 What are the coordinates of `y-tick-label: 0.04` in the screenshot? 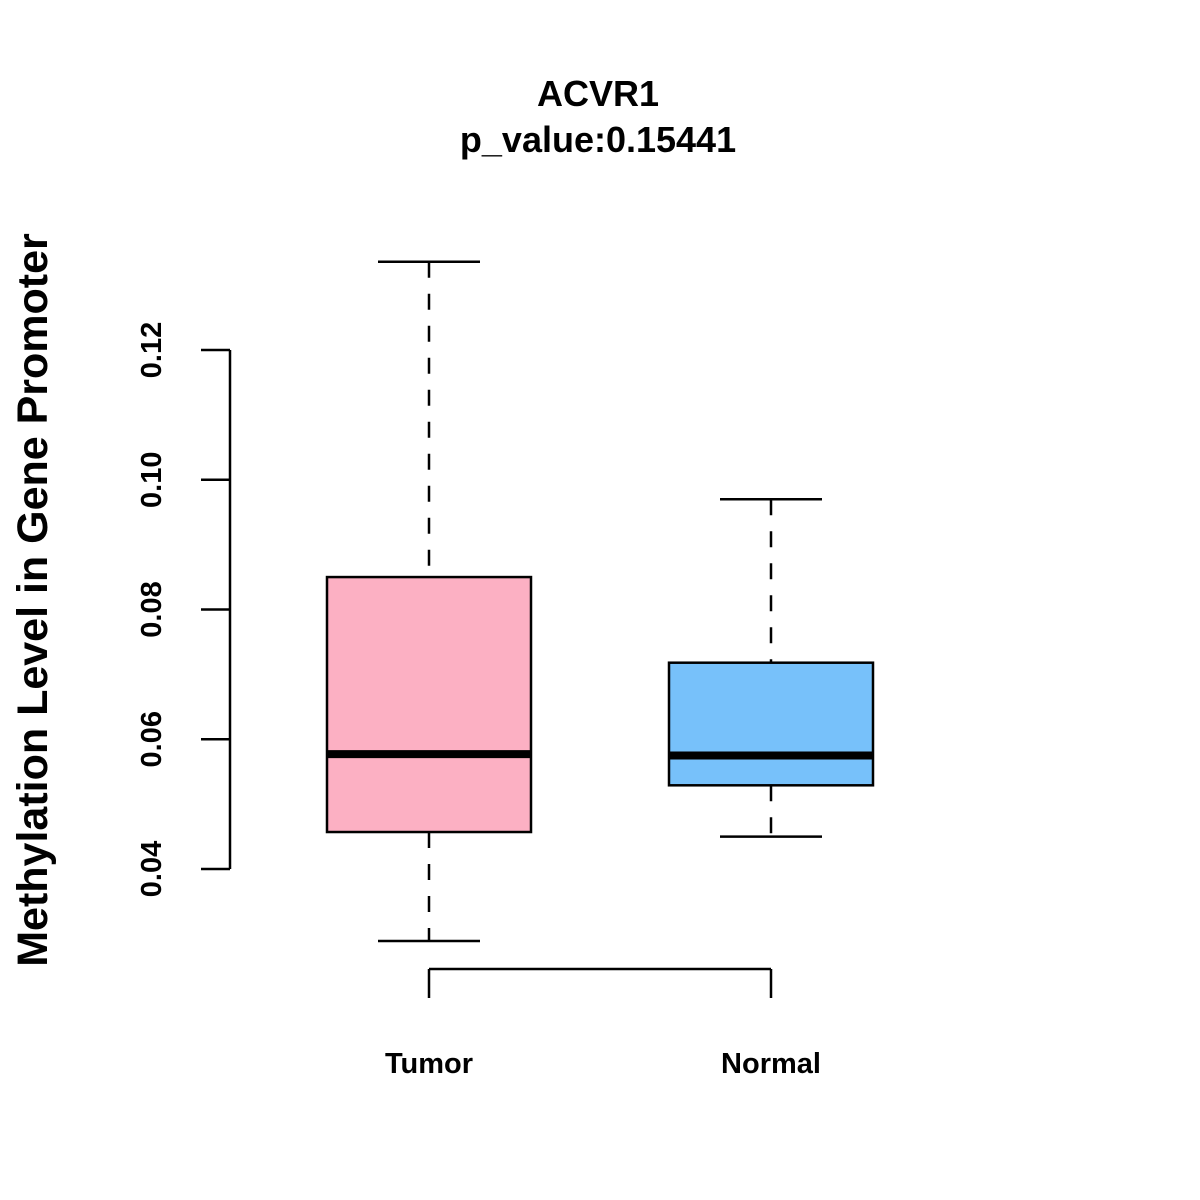 It's located at (152, 869).